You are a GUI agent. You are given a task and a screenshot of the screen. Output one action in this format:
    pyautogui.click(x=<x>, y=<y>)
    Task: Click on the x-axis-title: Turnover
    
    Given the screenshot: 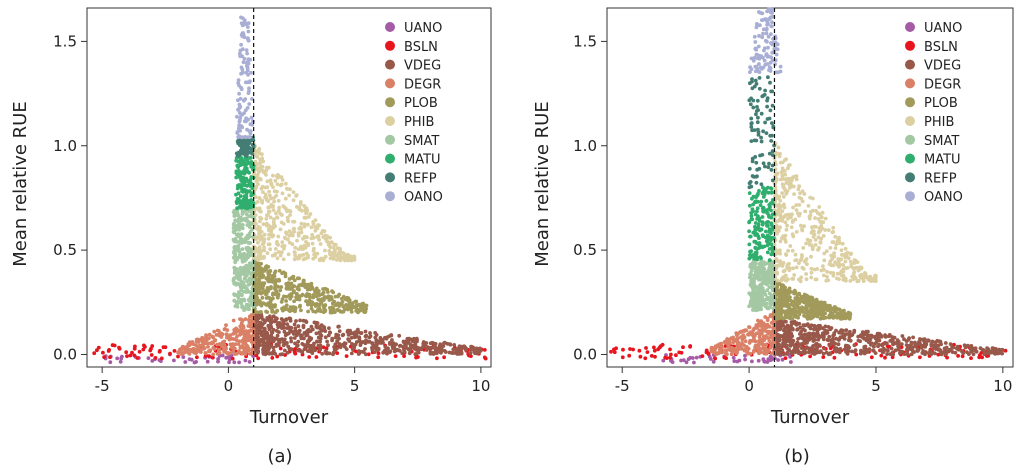 What is the action you would take?
    pyautogui.click(x=289, y=417)
    